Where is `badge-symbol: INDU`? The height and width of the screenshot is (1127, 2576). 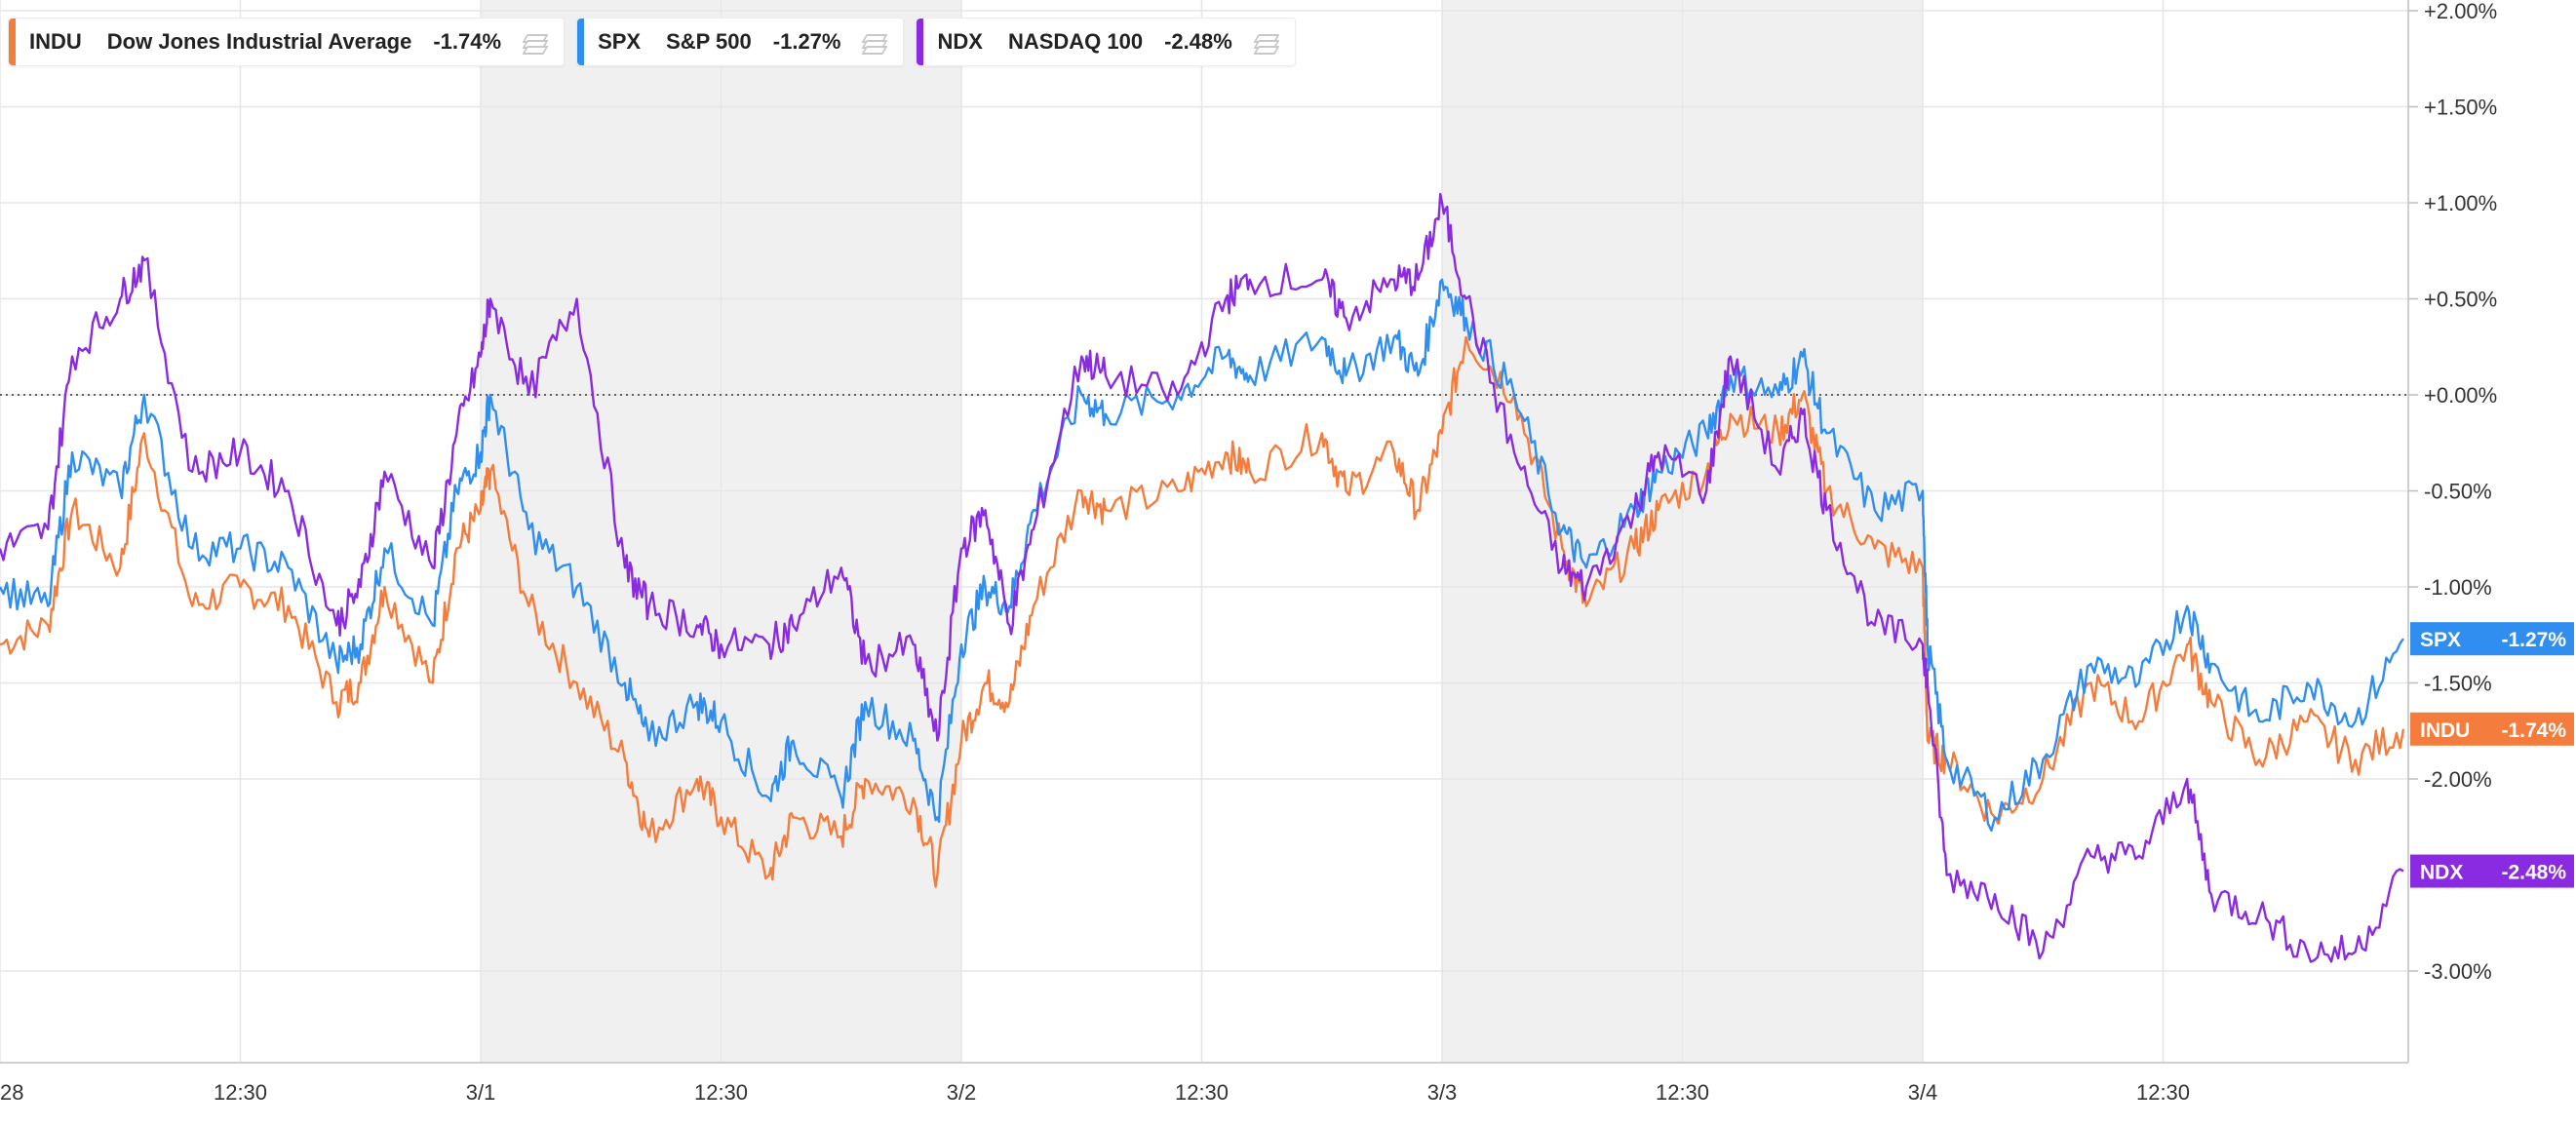 badge-symbol: INDU is located at coordinates (2445, 730).